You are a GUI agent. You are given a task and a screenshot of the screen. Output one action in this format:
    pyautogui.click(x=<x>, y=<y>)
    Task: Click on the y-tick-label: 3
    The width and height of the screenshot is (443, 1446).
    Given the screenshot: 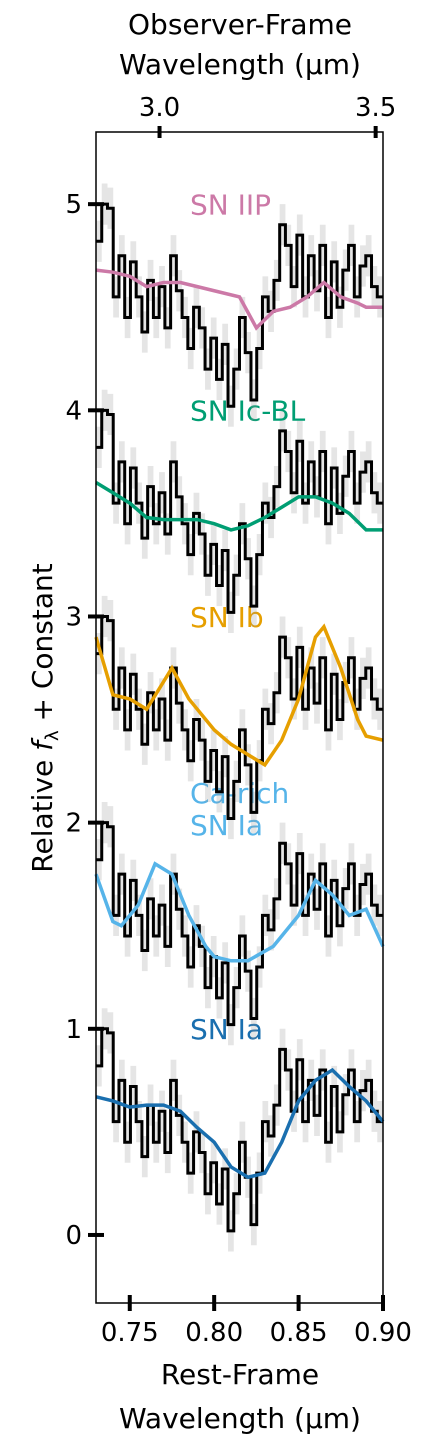 What is the action you would take?
    pyautogui.click(x=73, y=617)
    